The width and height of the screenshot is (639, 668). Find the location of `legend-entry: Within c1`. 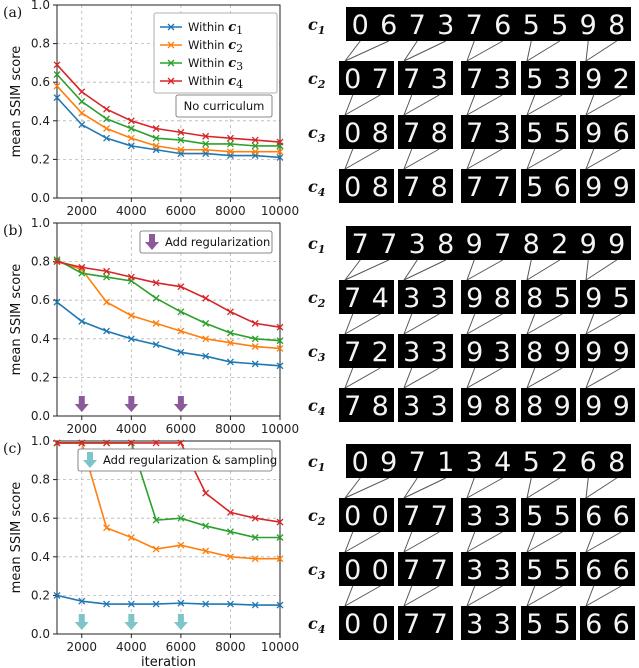

legend-entry: Within c1 is located at coordinates (215, 28).